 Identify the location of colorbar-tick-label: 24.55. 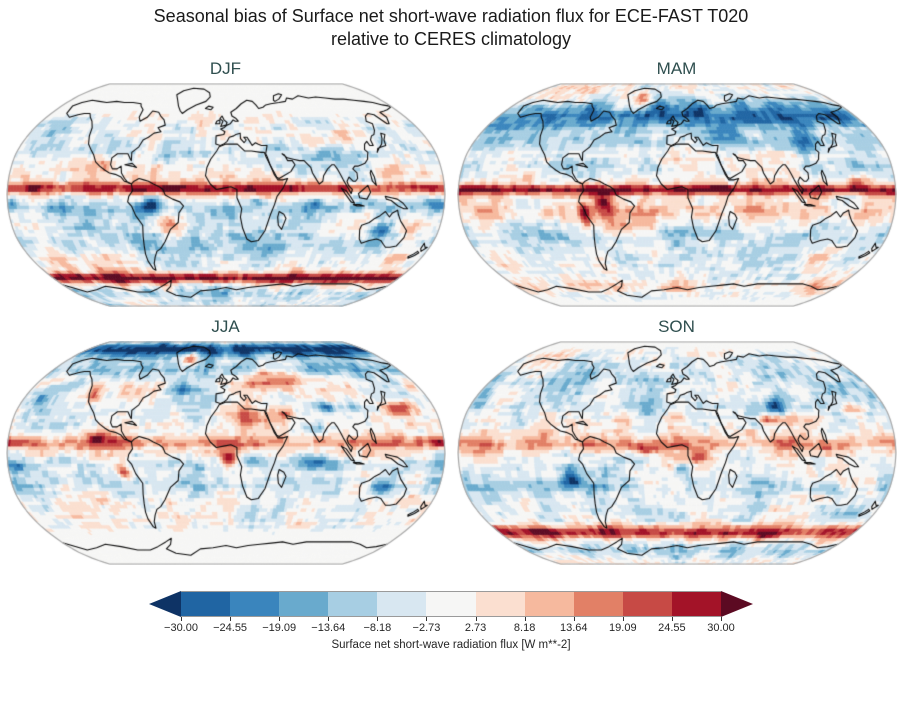
(672, 628).